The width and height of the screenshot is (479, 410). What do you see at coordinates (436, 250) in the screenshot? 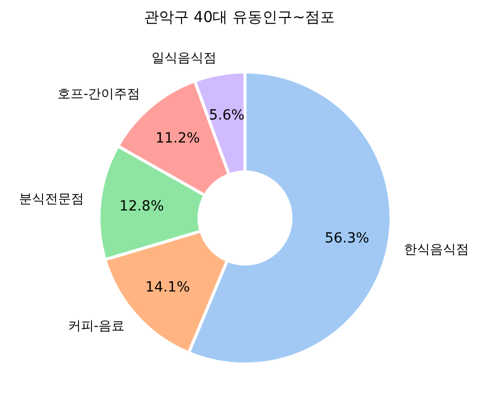
I see `slice-label: 한식음식점` at bounding box center [436, 250].